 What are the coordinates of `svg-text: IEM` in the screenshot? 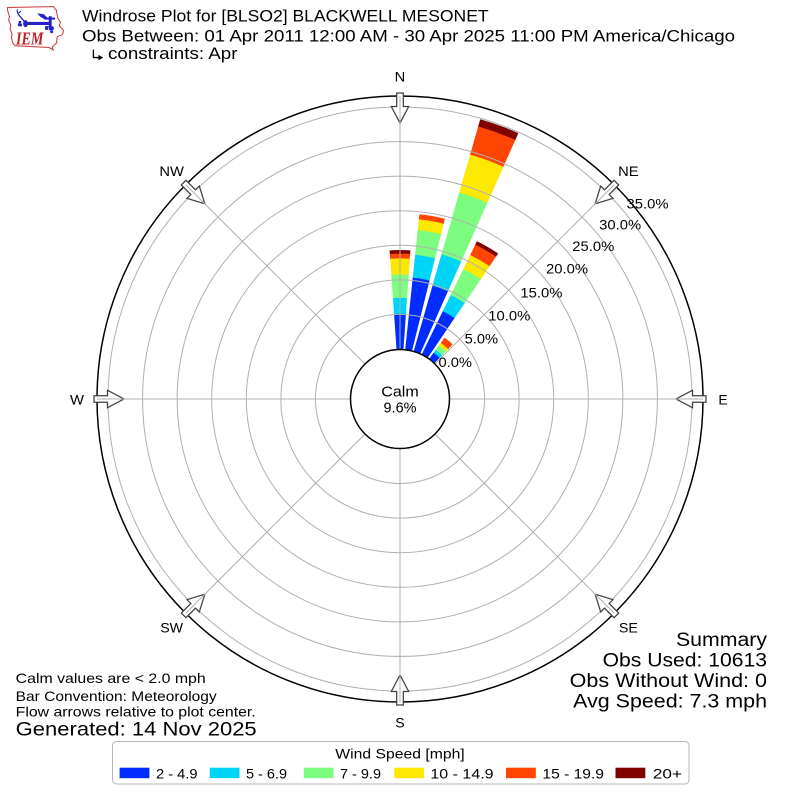 It's located at (29, 38).